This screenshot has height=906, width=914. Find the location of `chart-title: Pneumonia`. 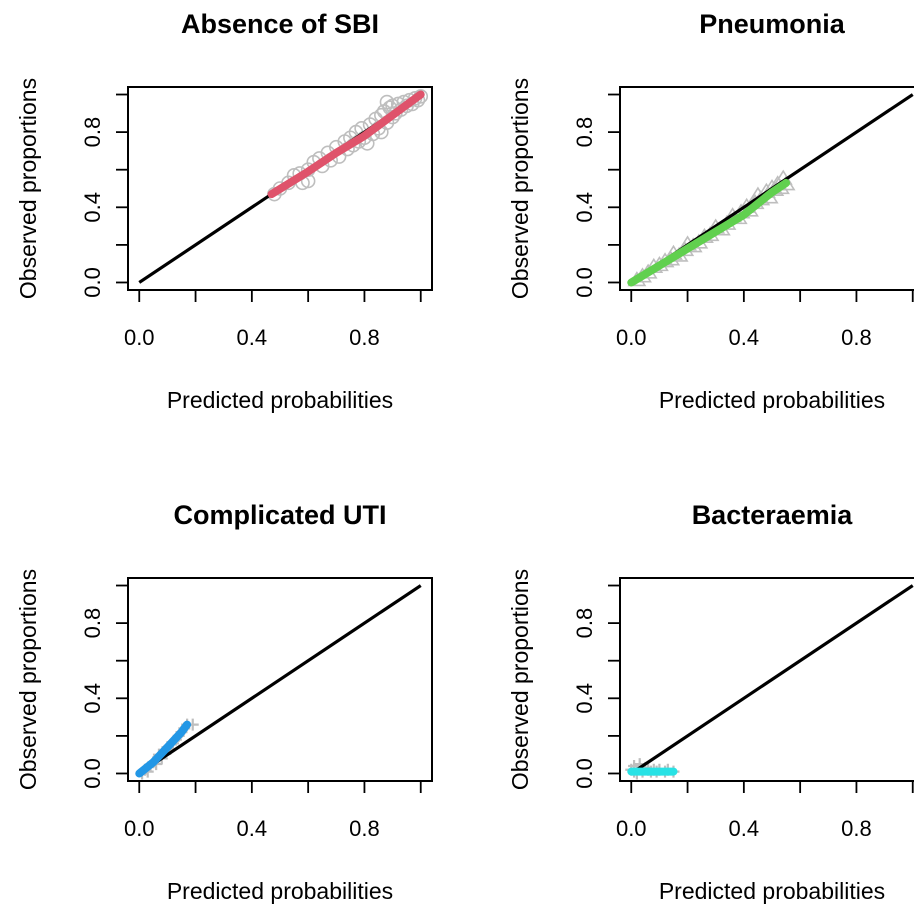

chart-title: Pneumonia is located at coordinates (772, 24).